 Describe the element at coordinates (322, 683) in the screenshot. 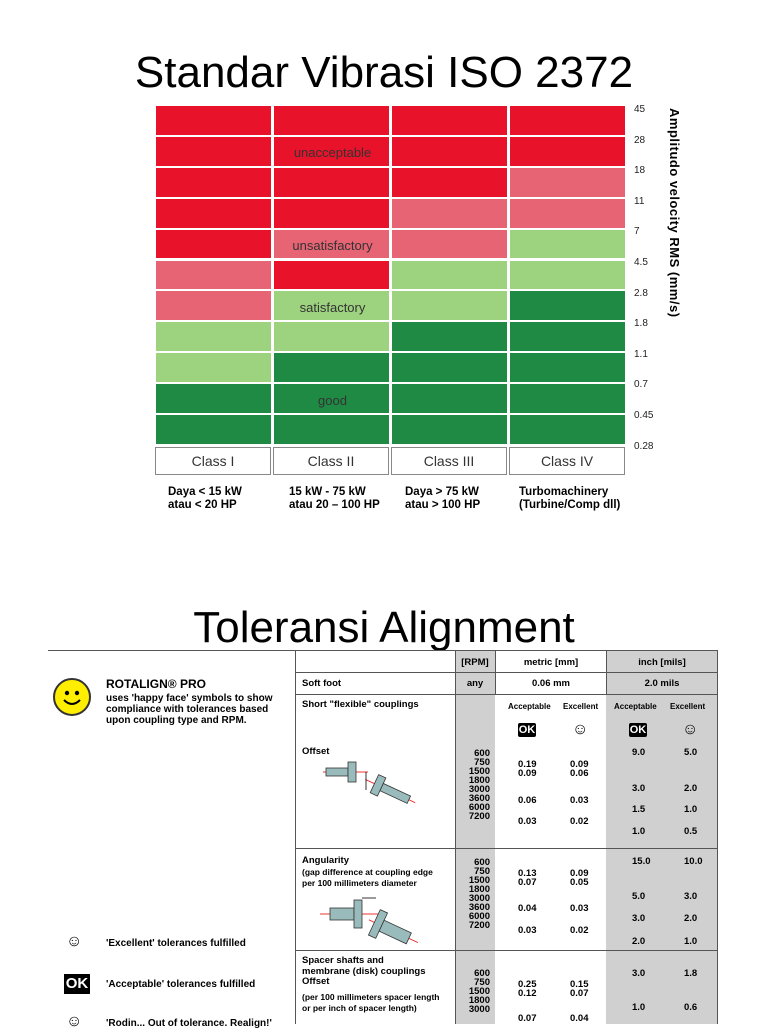

I see `softfoot-label: Soft foot` at that location.